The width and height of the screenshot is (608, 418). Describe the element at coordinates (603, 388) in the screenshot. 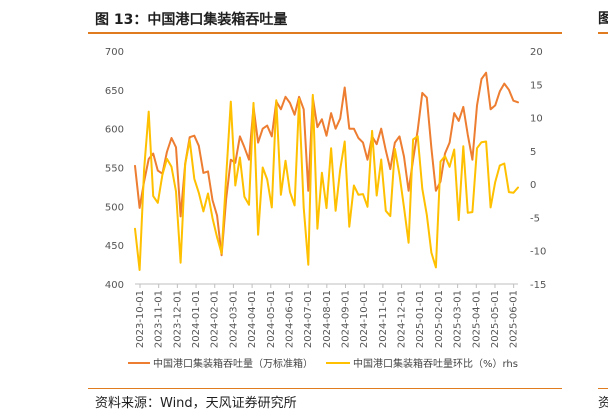

I see `adjacent-panel-footer-rule` at that location.